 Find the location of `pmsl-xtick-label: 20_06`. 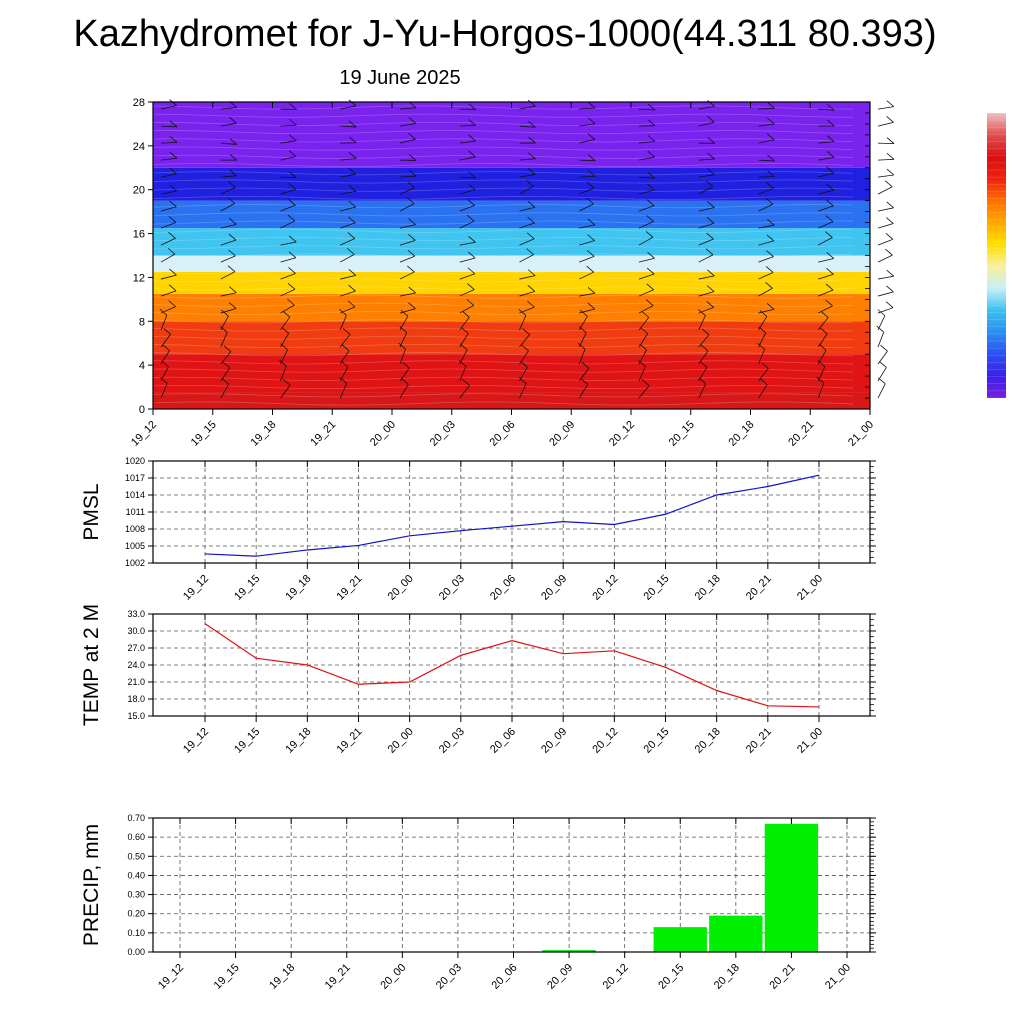

pmsl-xtick-label: 20_06 is located at coordinates (503, 588).